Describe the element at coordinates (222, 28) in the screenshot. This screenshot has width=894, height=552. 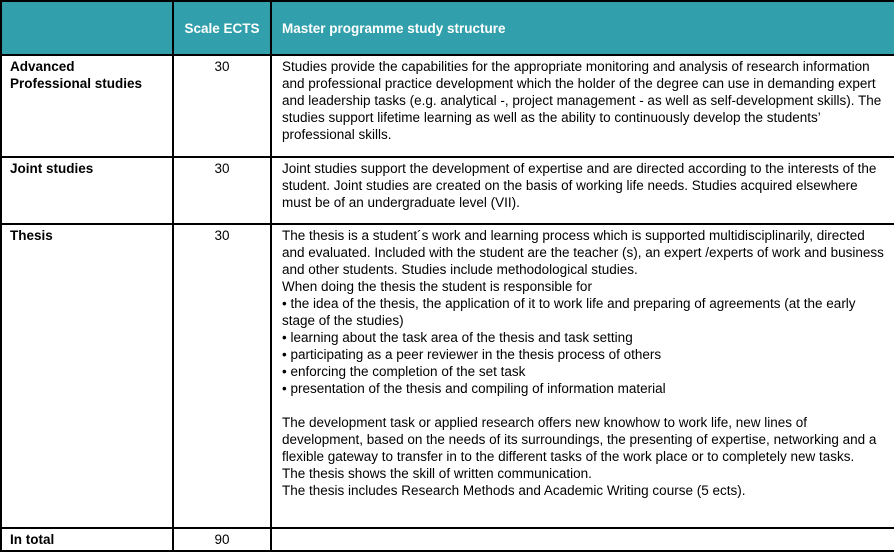
I see `header-cell-scale-ects: Scale ECTS` at that location.